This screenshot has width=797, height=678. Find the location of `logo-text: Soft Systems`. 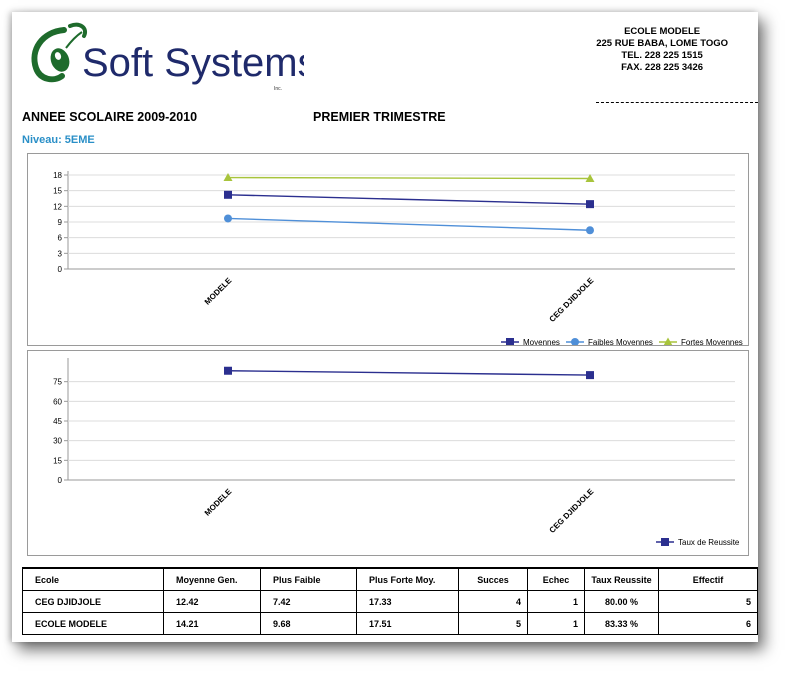

logo-text: Soft Systems is located at coordinates (193, 63).